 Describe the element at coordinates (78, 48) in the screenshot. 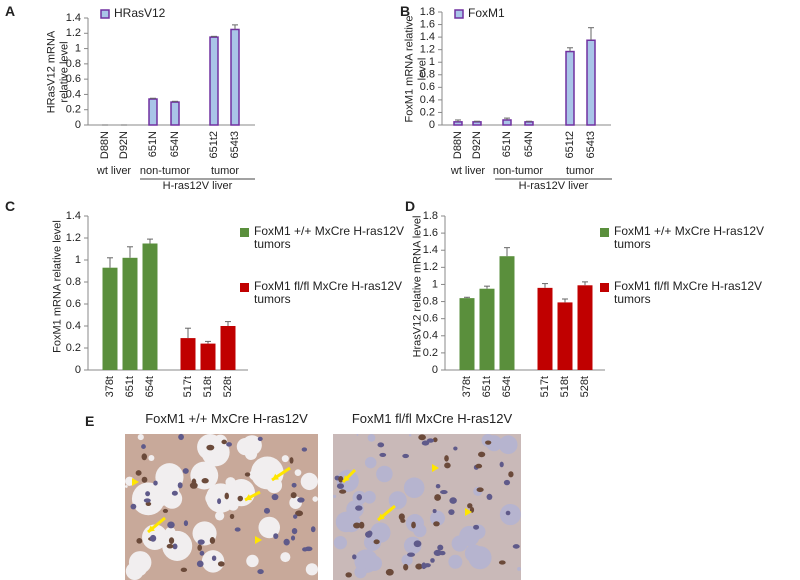

I see `y-tick-label: 1` at that location.